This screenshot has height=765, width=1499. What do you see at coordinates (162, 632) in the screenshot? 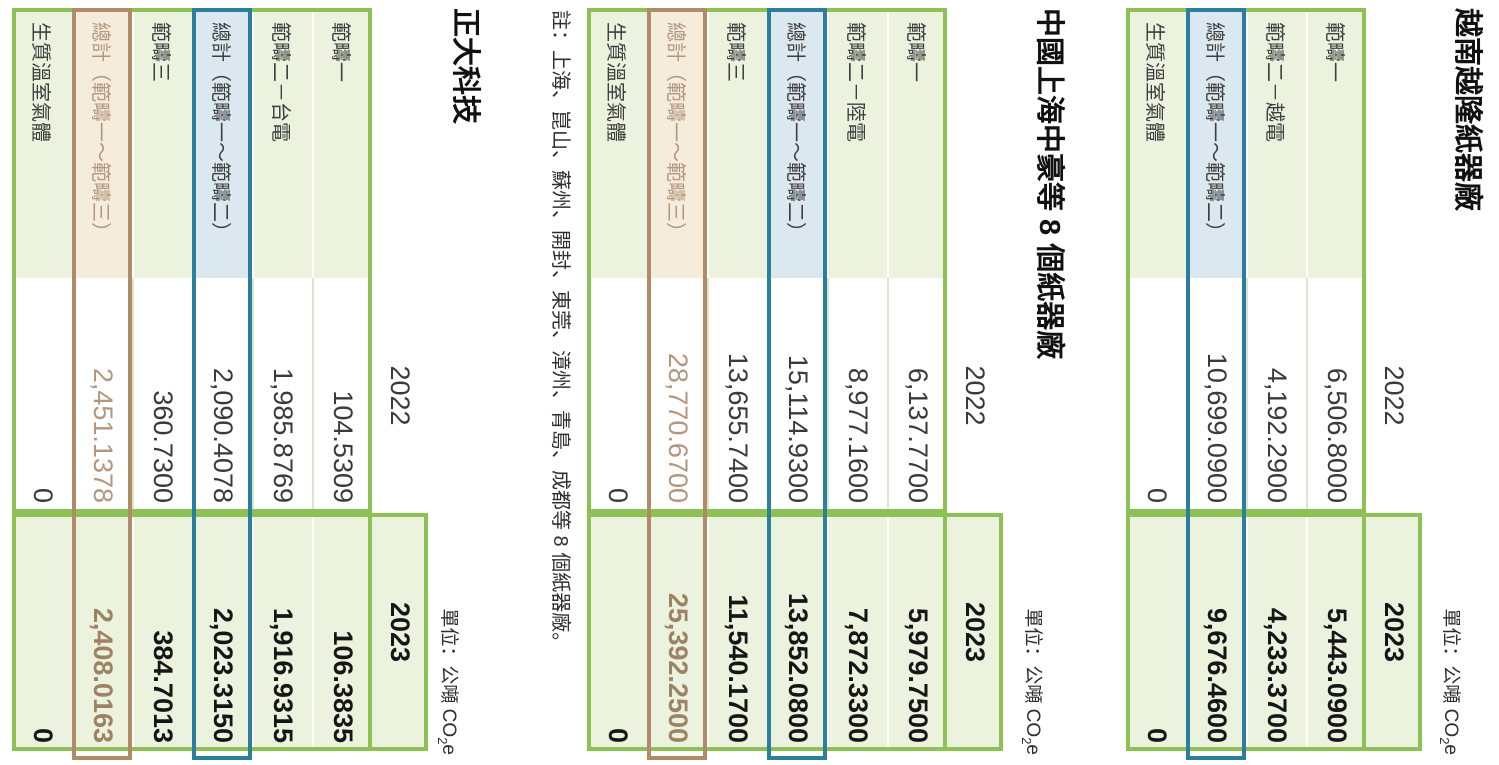
I see `value-2023: 384.7013` at bounding box center [162, 632].